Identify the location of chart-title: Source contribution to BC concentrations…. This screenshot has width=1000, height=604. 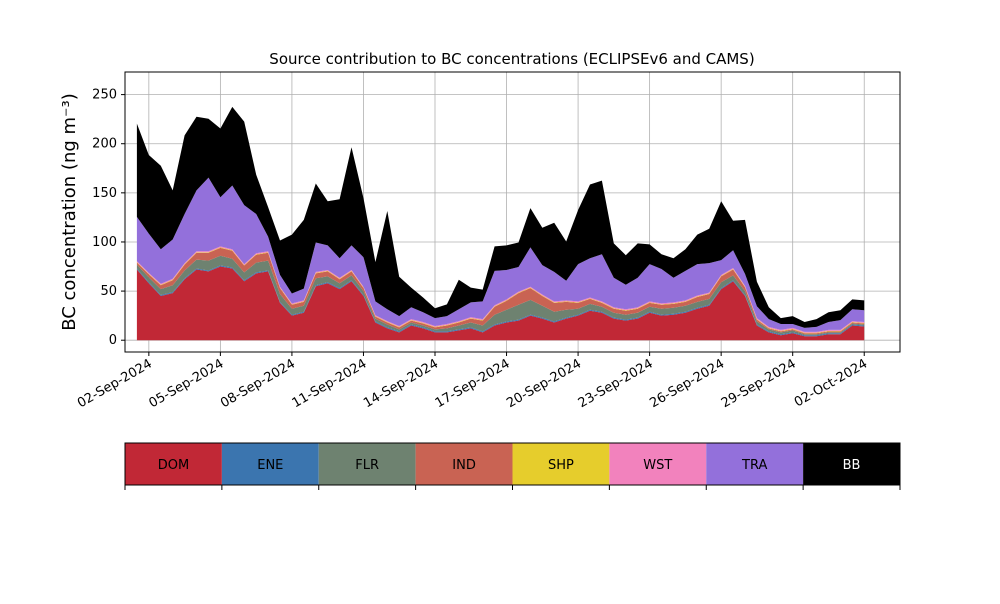
(511, 59).